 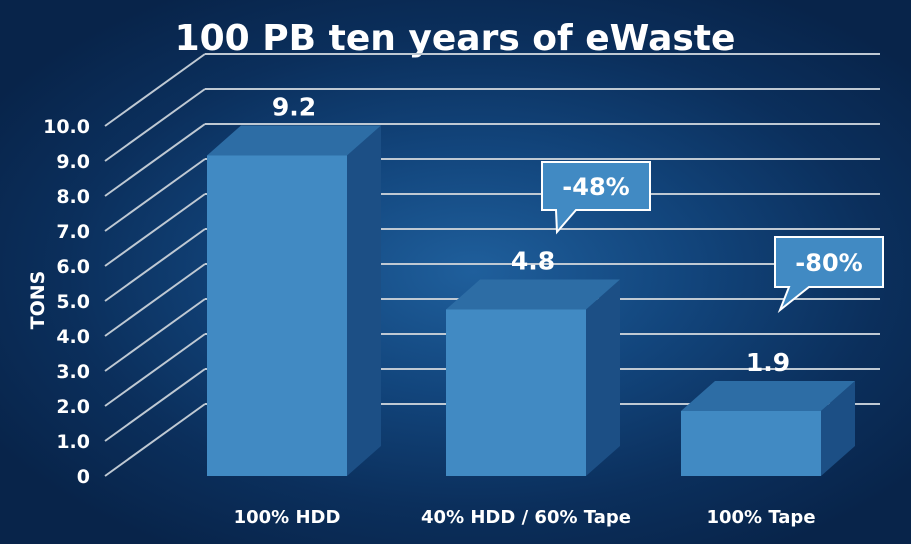 What do you see at coordinates (287, 517) in the screenshot?
I see `category-label: 100% HDD` at bounding box center [287, 517].